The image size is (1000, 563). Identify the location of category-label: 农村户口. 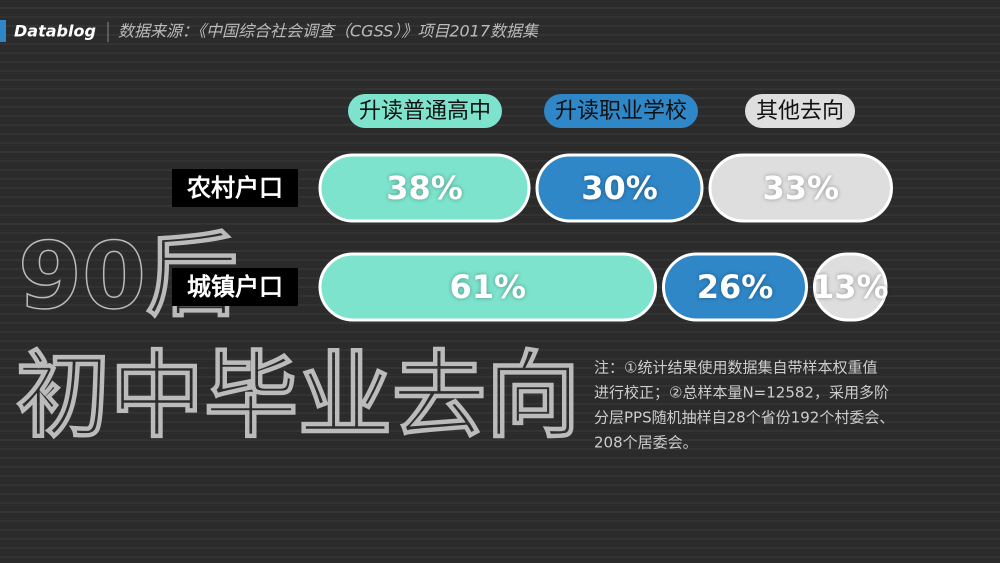
(234, 188).